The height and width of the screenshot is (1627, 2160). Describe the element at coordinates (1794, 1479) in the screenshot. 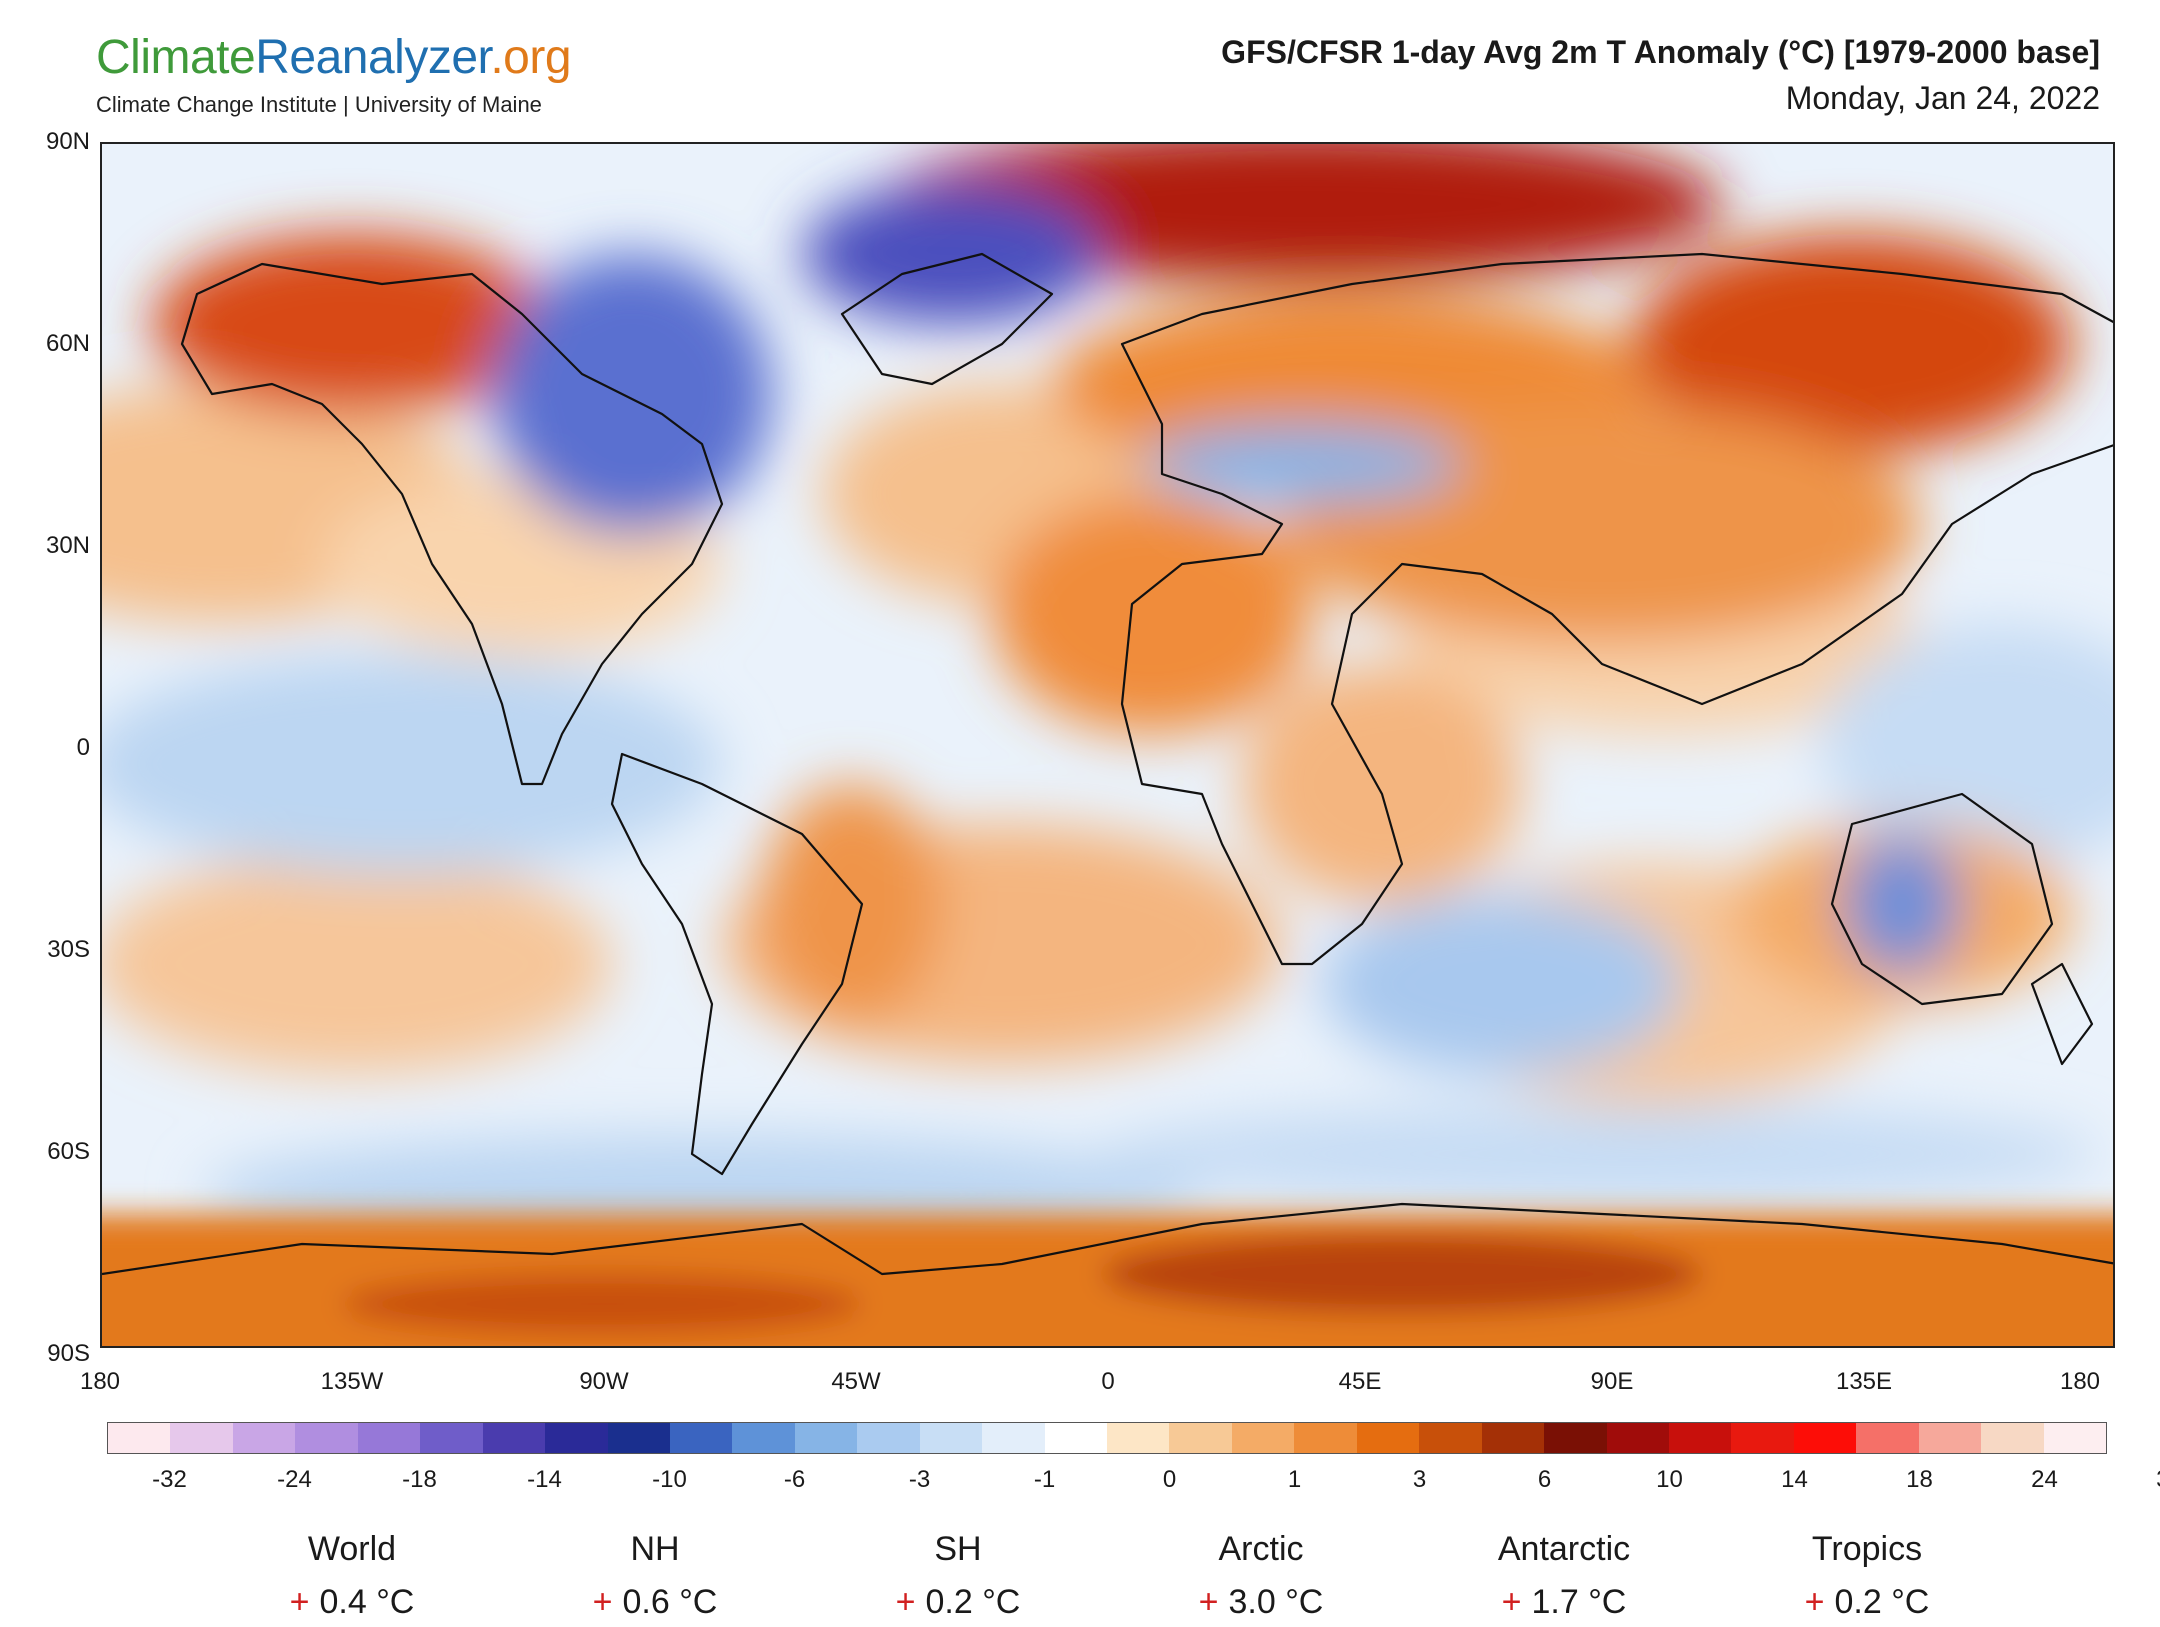

I see `colorbar-tick-label: 14` at that location.